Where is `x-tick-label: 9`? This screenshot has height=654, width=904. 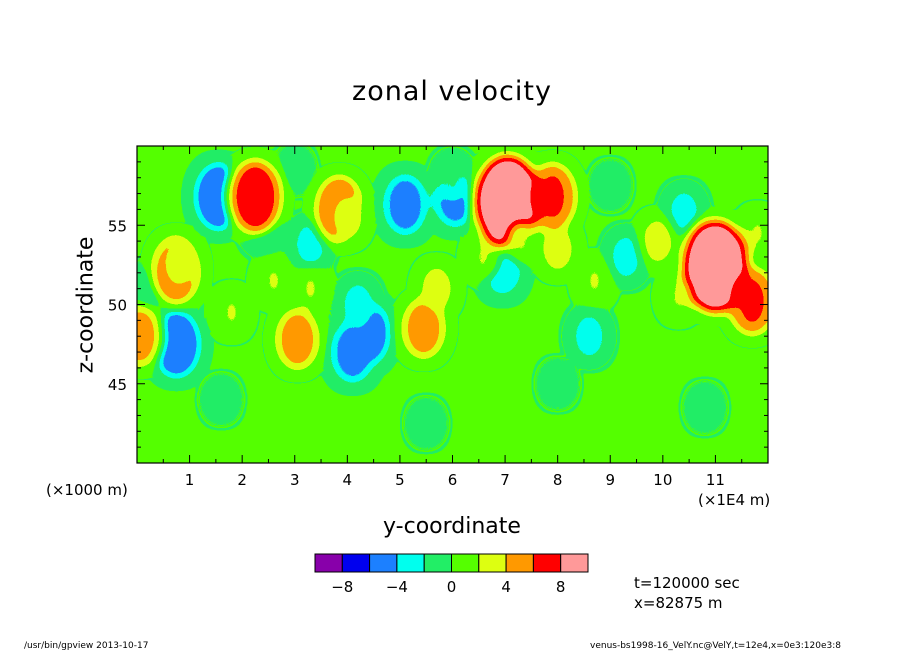 x-tick-label: 9 is located at coordinates (610, 480).